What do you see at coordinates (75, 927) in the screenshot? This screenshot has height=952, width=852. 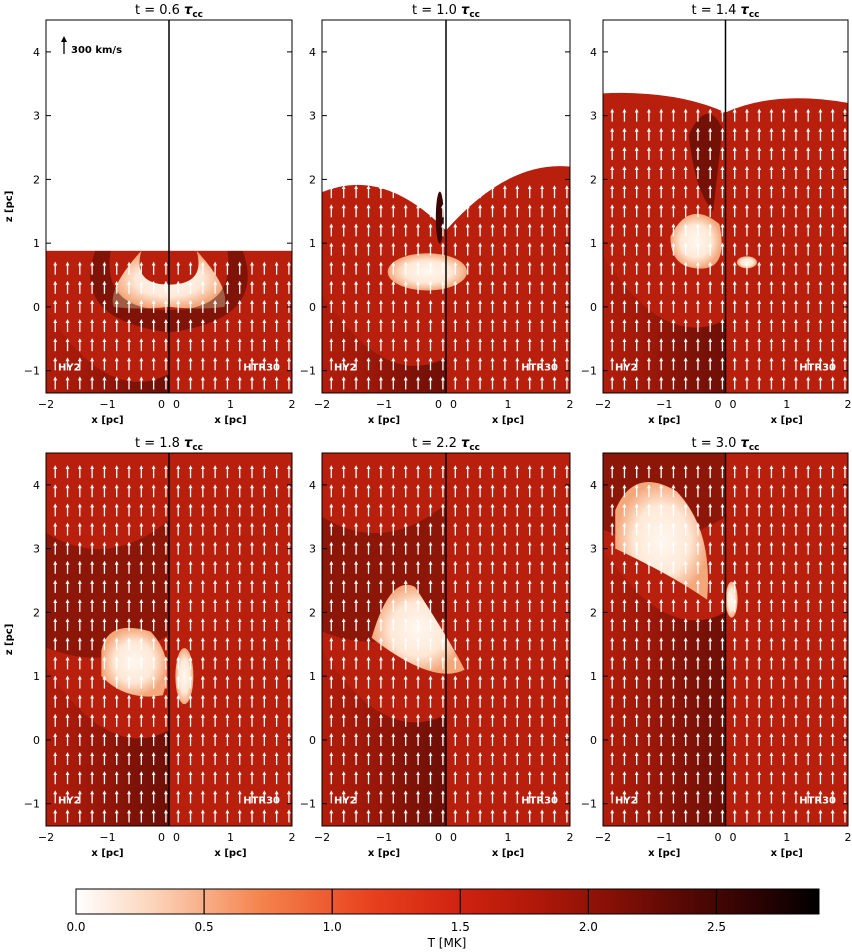 I see `colorbar-tick-label: 0.0` at bounding box center [75, 927].